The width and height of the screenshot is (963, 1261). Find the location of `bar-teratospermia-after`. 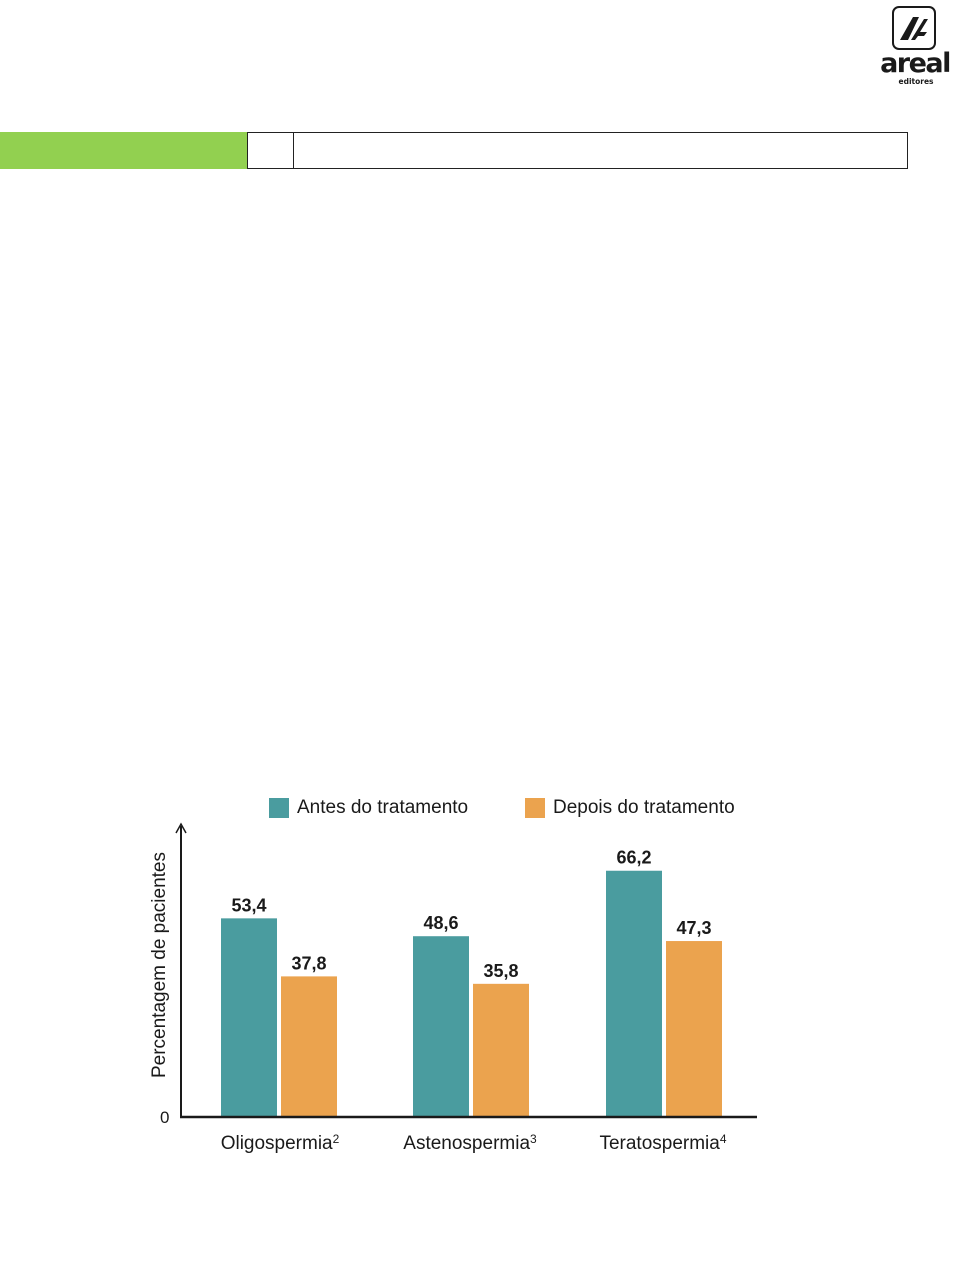

bar-teratospermia-after is located at coordinates (694, 1029).